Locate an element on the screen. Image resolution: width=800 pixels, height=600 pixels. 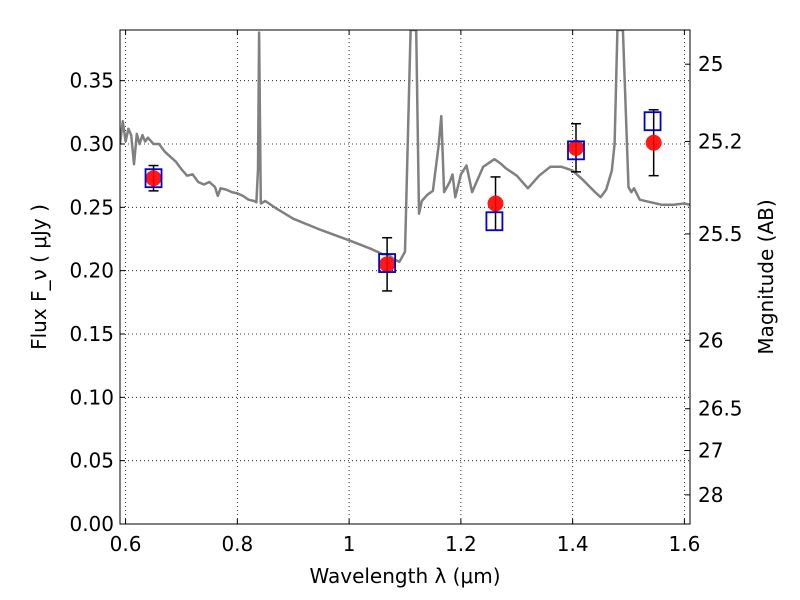
x-tick-label: 1.6 is located at coordinates (685, 544).